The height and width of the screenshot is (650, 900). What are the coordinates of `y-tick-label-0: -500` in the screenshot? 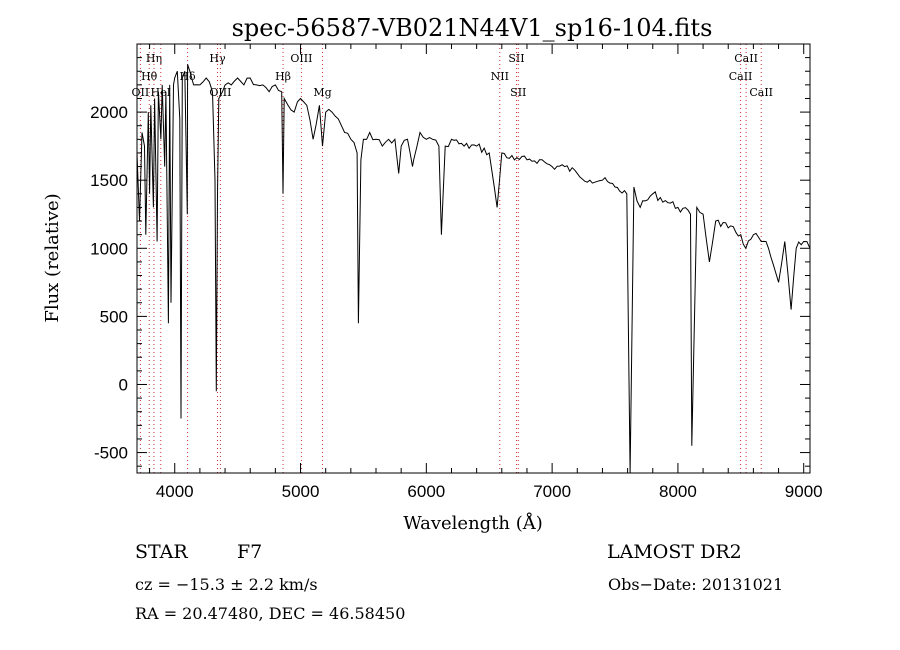 It's located at (111, 453).